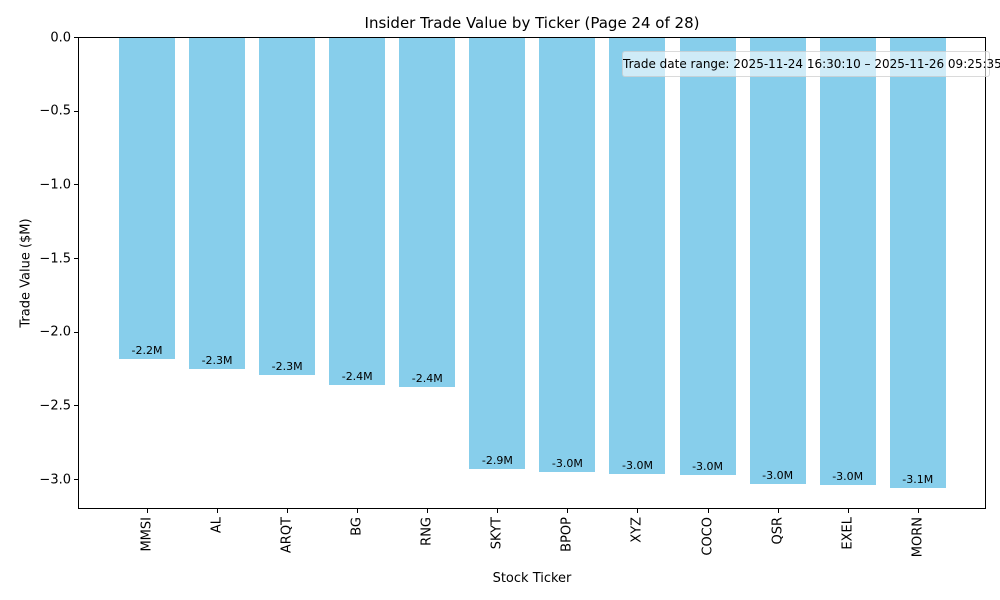  Describe the element at coordinates (427, 531) in the screenshot. I see `x-tick-label: RNG` at that location.